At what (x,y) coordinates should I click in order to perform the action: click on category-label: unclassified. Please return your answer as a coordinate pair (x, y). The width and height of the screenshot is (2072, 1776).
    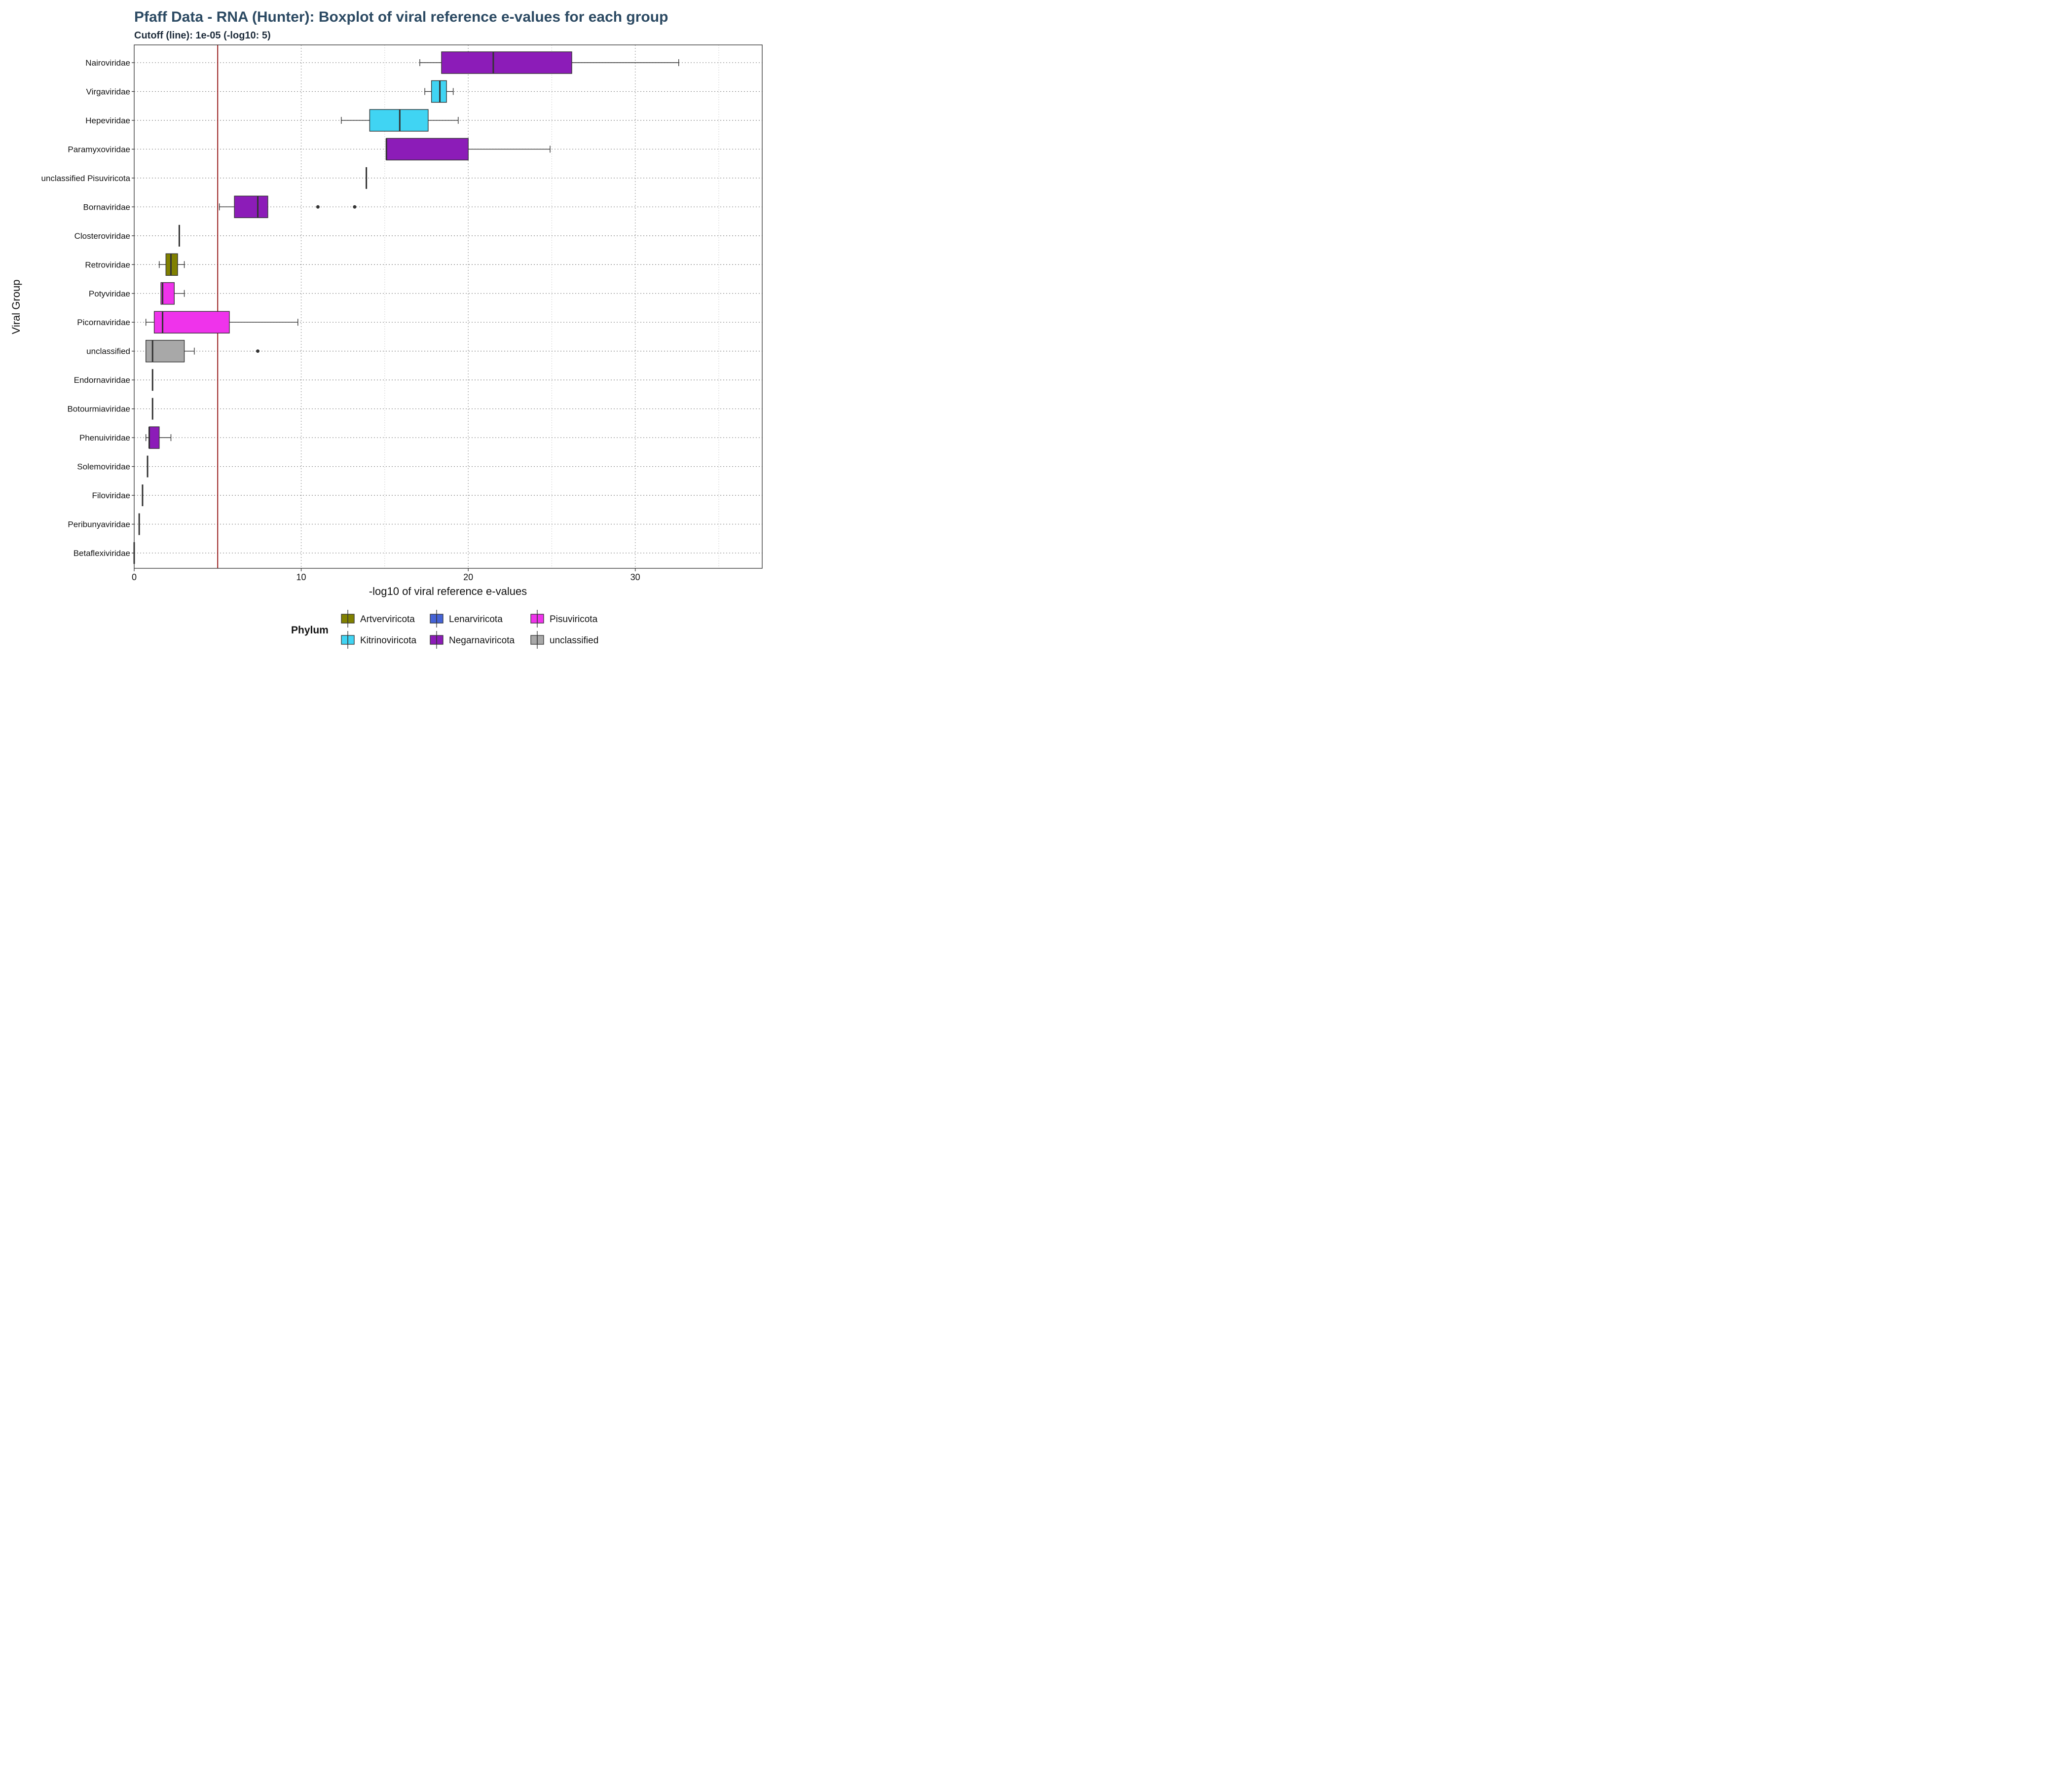
    Looking at the image, I should click on (108, 352).